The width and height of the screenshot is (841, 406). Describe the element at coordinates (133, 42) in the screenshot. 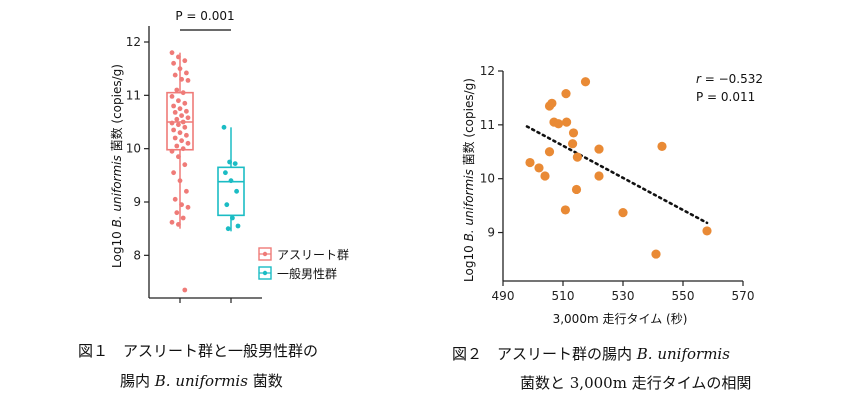

I see `box-plot-y-tick-label: 12` at that location.